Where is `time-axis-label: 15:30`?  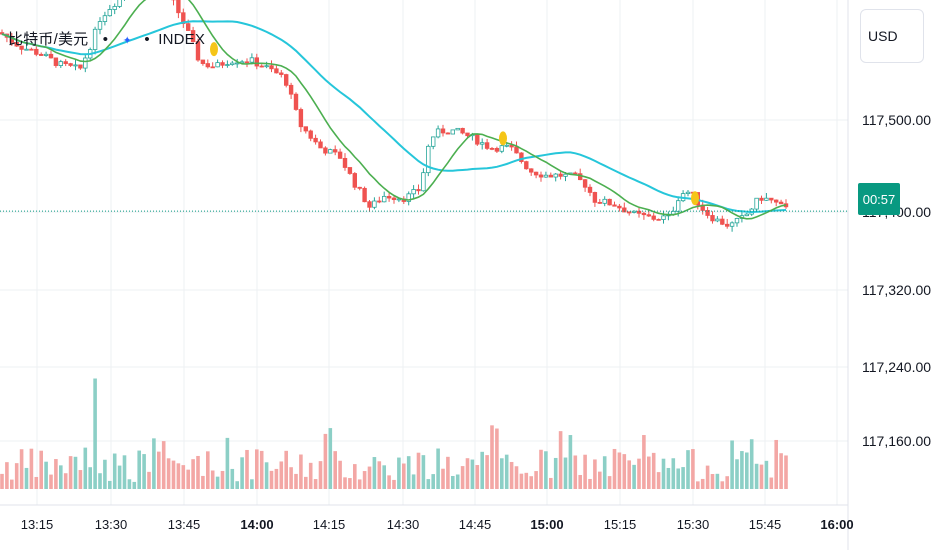 time-axis-label: 15:30 is located at coordinates (693, 524).